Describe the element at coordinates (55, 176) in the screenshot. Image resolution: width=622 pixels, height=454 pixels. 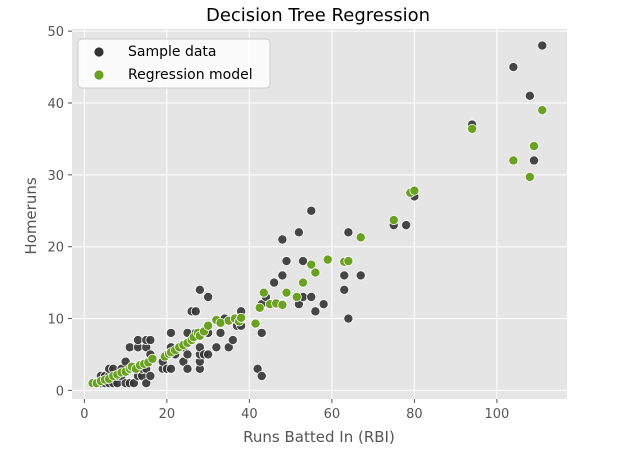
I see `y-tick-label: 30` at that location.